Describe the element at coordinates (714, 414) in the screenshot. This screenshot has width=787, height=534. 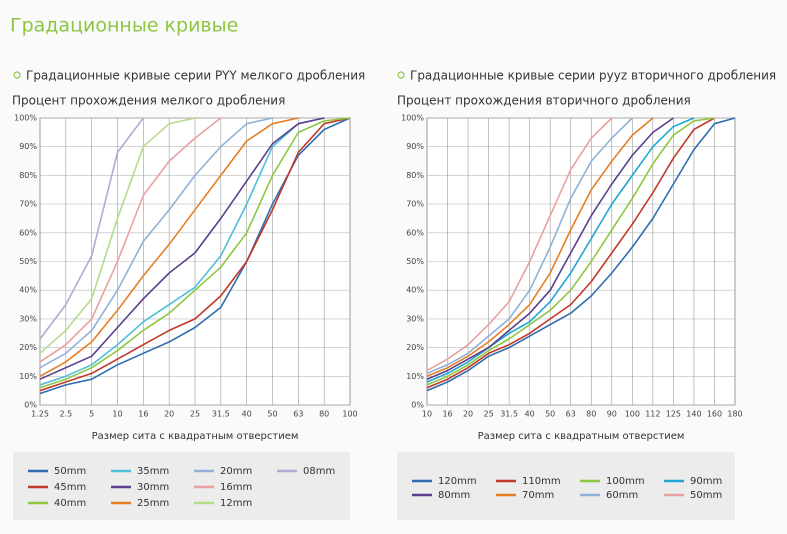
I see `x-tick-label: 160` at that location.